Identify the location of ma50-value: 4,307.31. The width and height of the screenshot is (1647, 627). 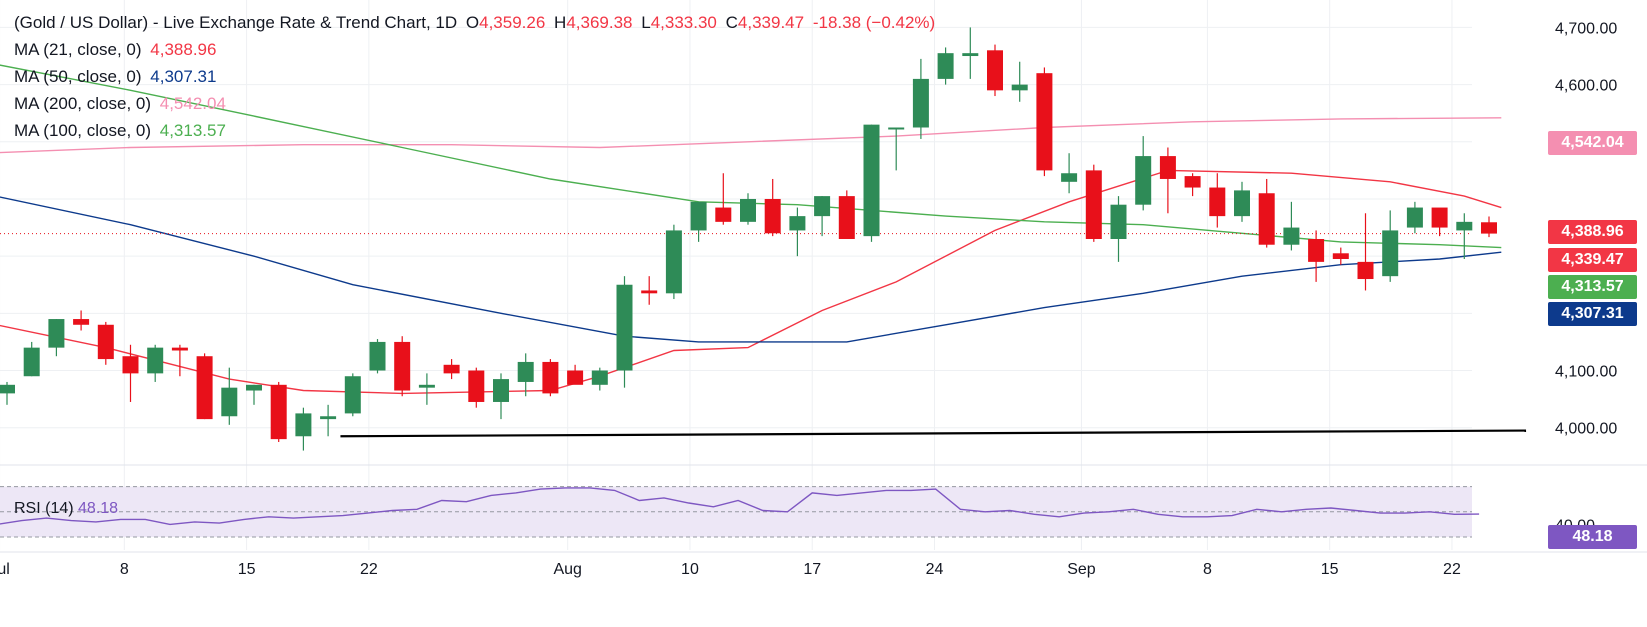
(183, 76).